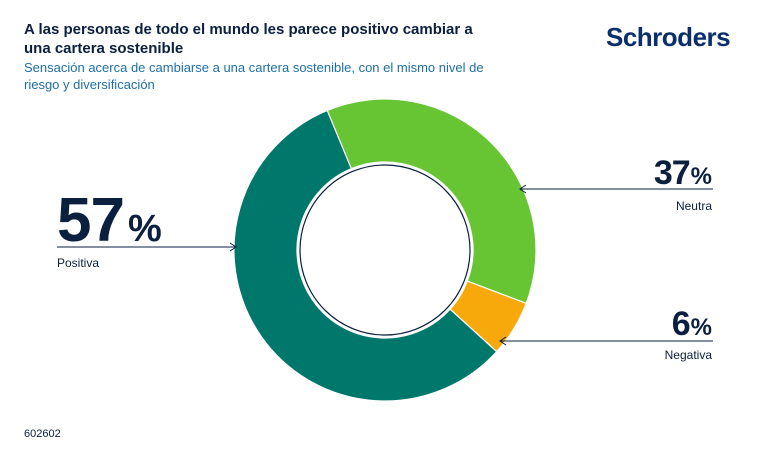 This screenshot has height=459, width=770. I want to click on footer-code: 602602, so click(42, 434).